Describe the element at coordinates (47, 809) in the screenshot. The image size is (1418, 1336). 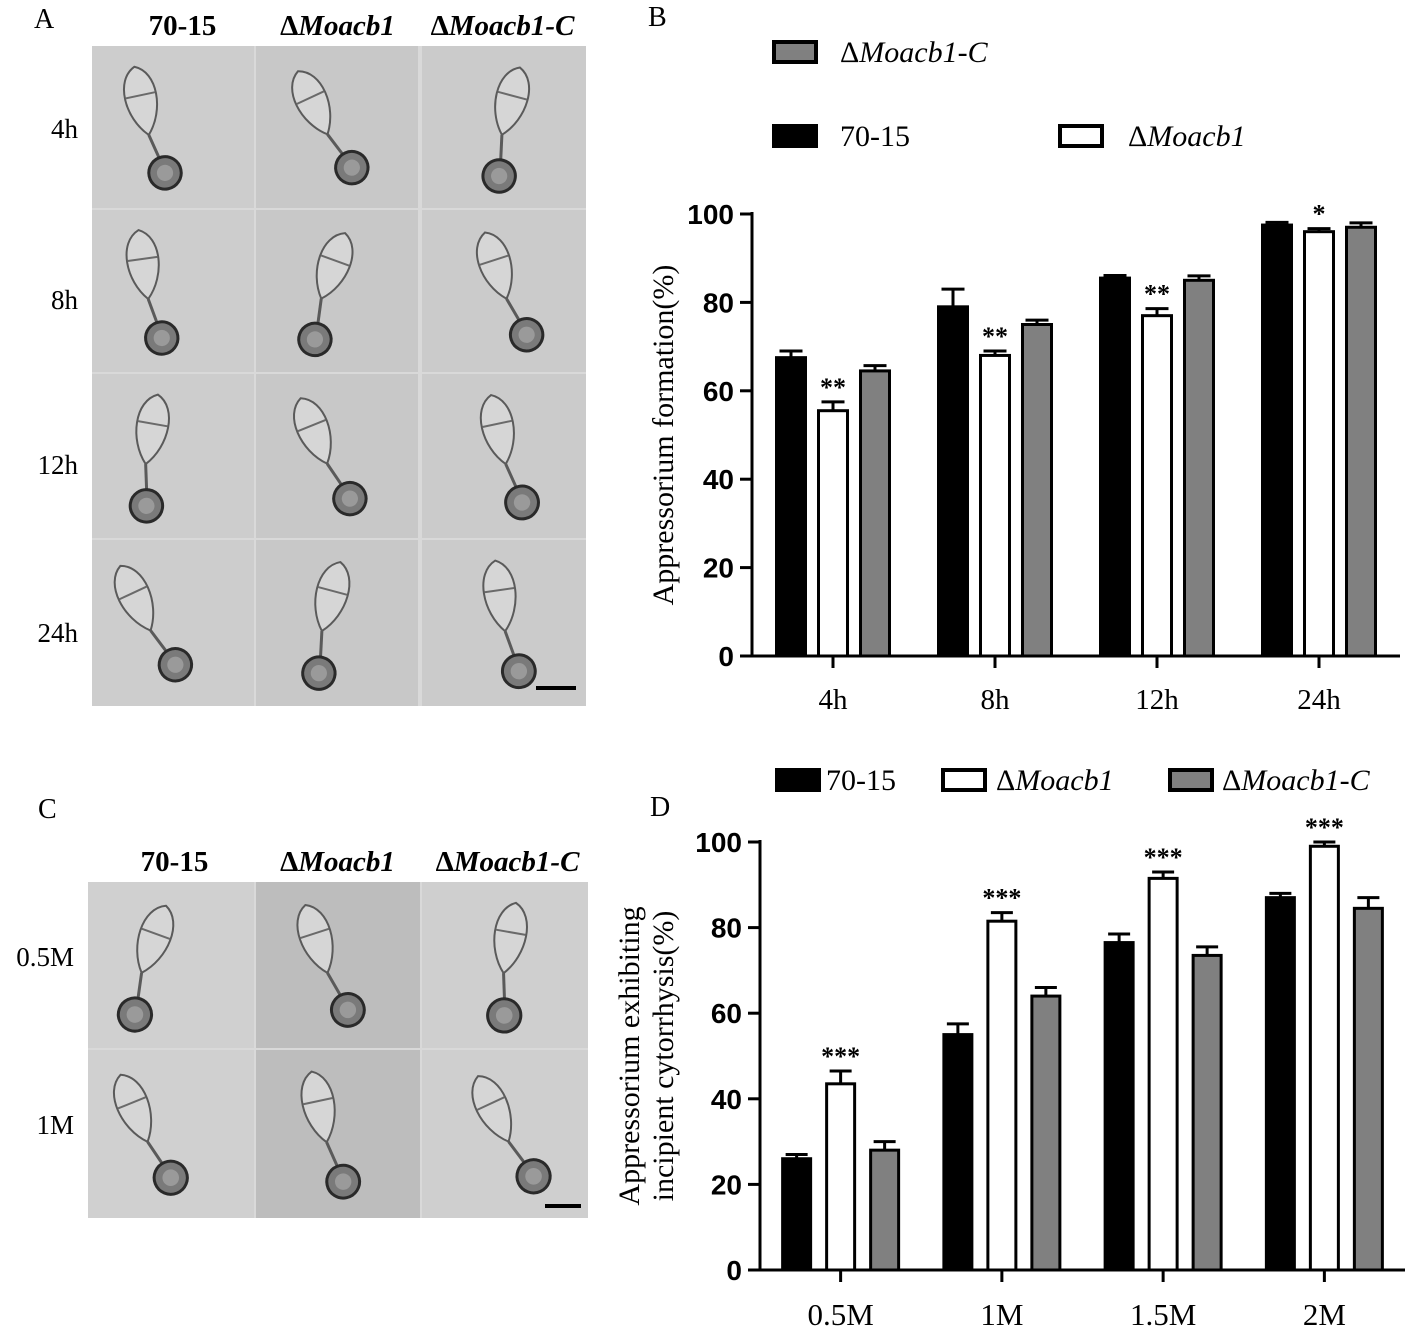
I see `panel-c-letter: C` at that location.